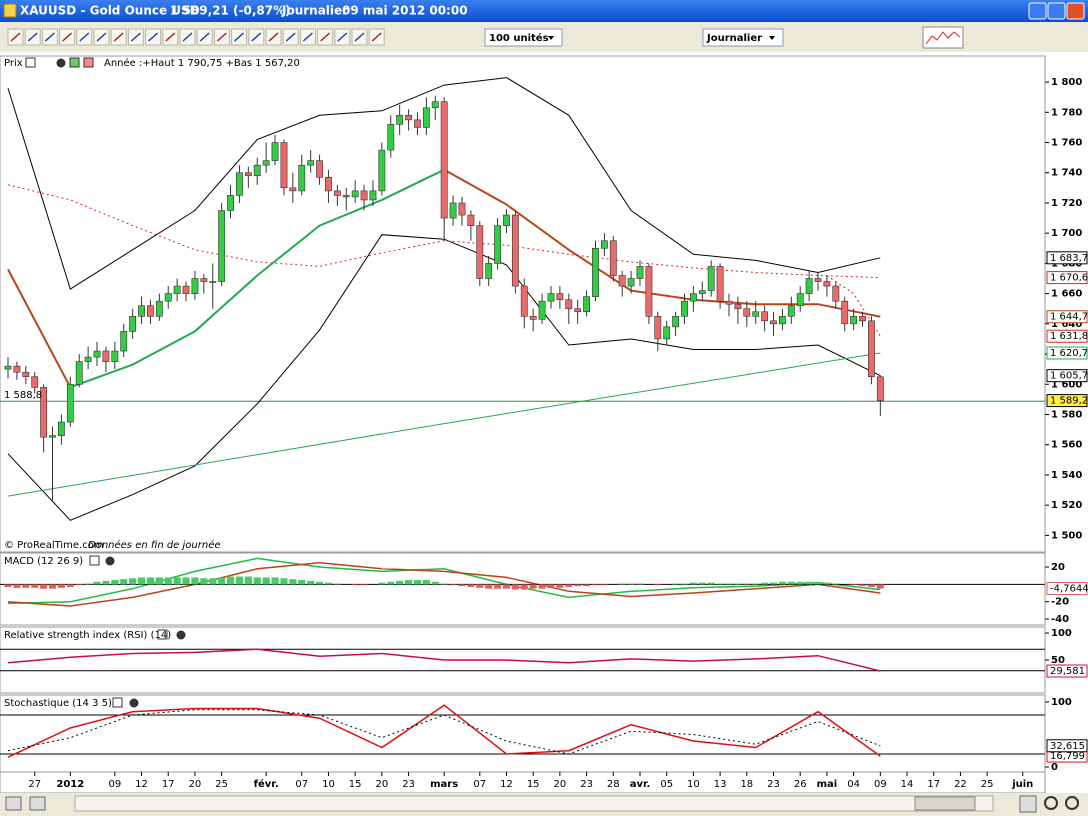 The width and height of the screenshot is (1088, 816). What do you see at coordinates (943, 37) in the screenshot?
I see `indicator-button` at bounding box center [943, 37].